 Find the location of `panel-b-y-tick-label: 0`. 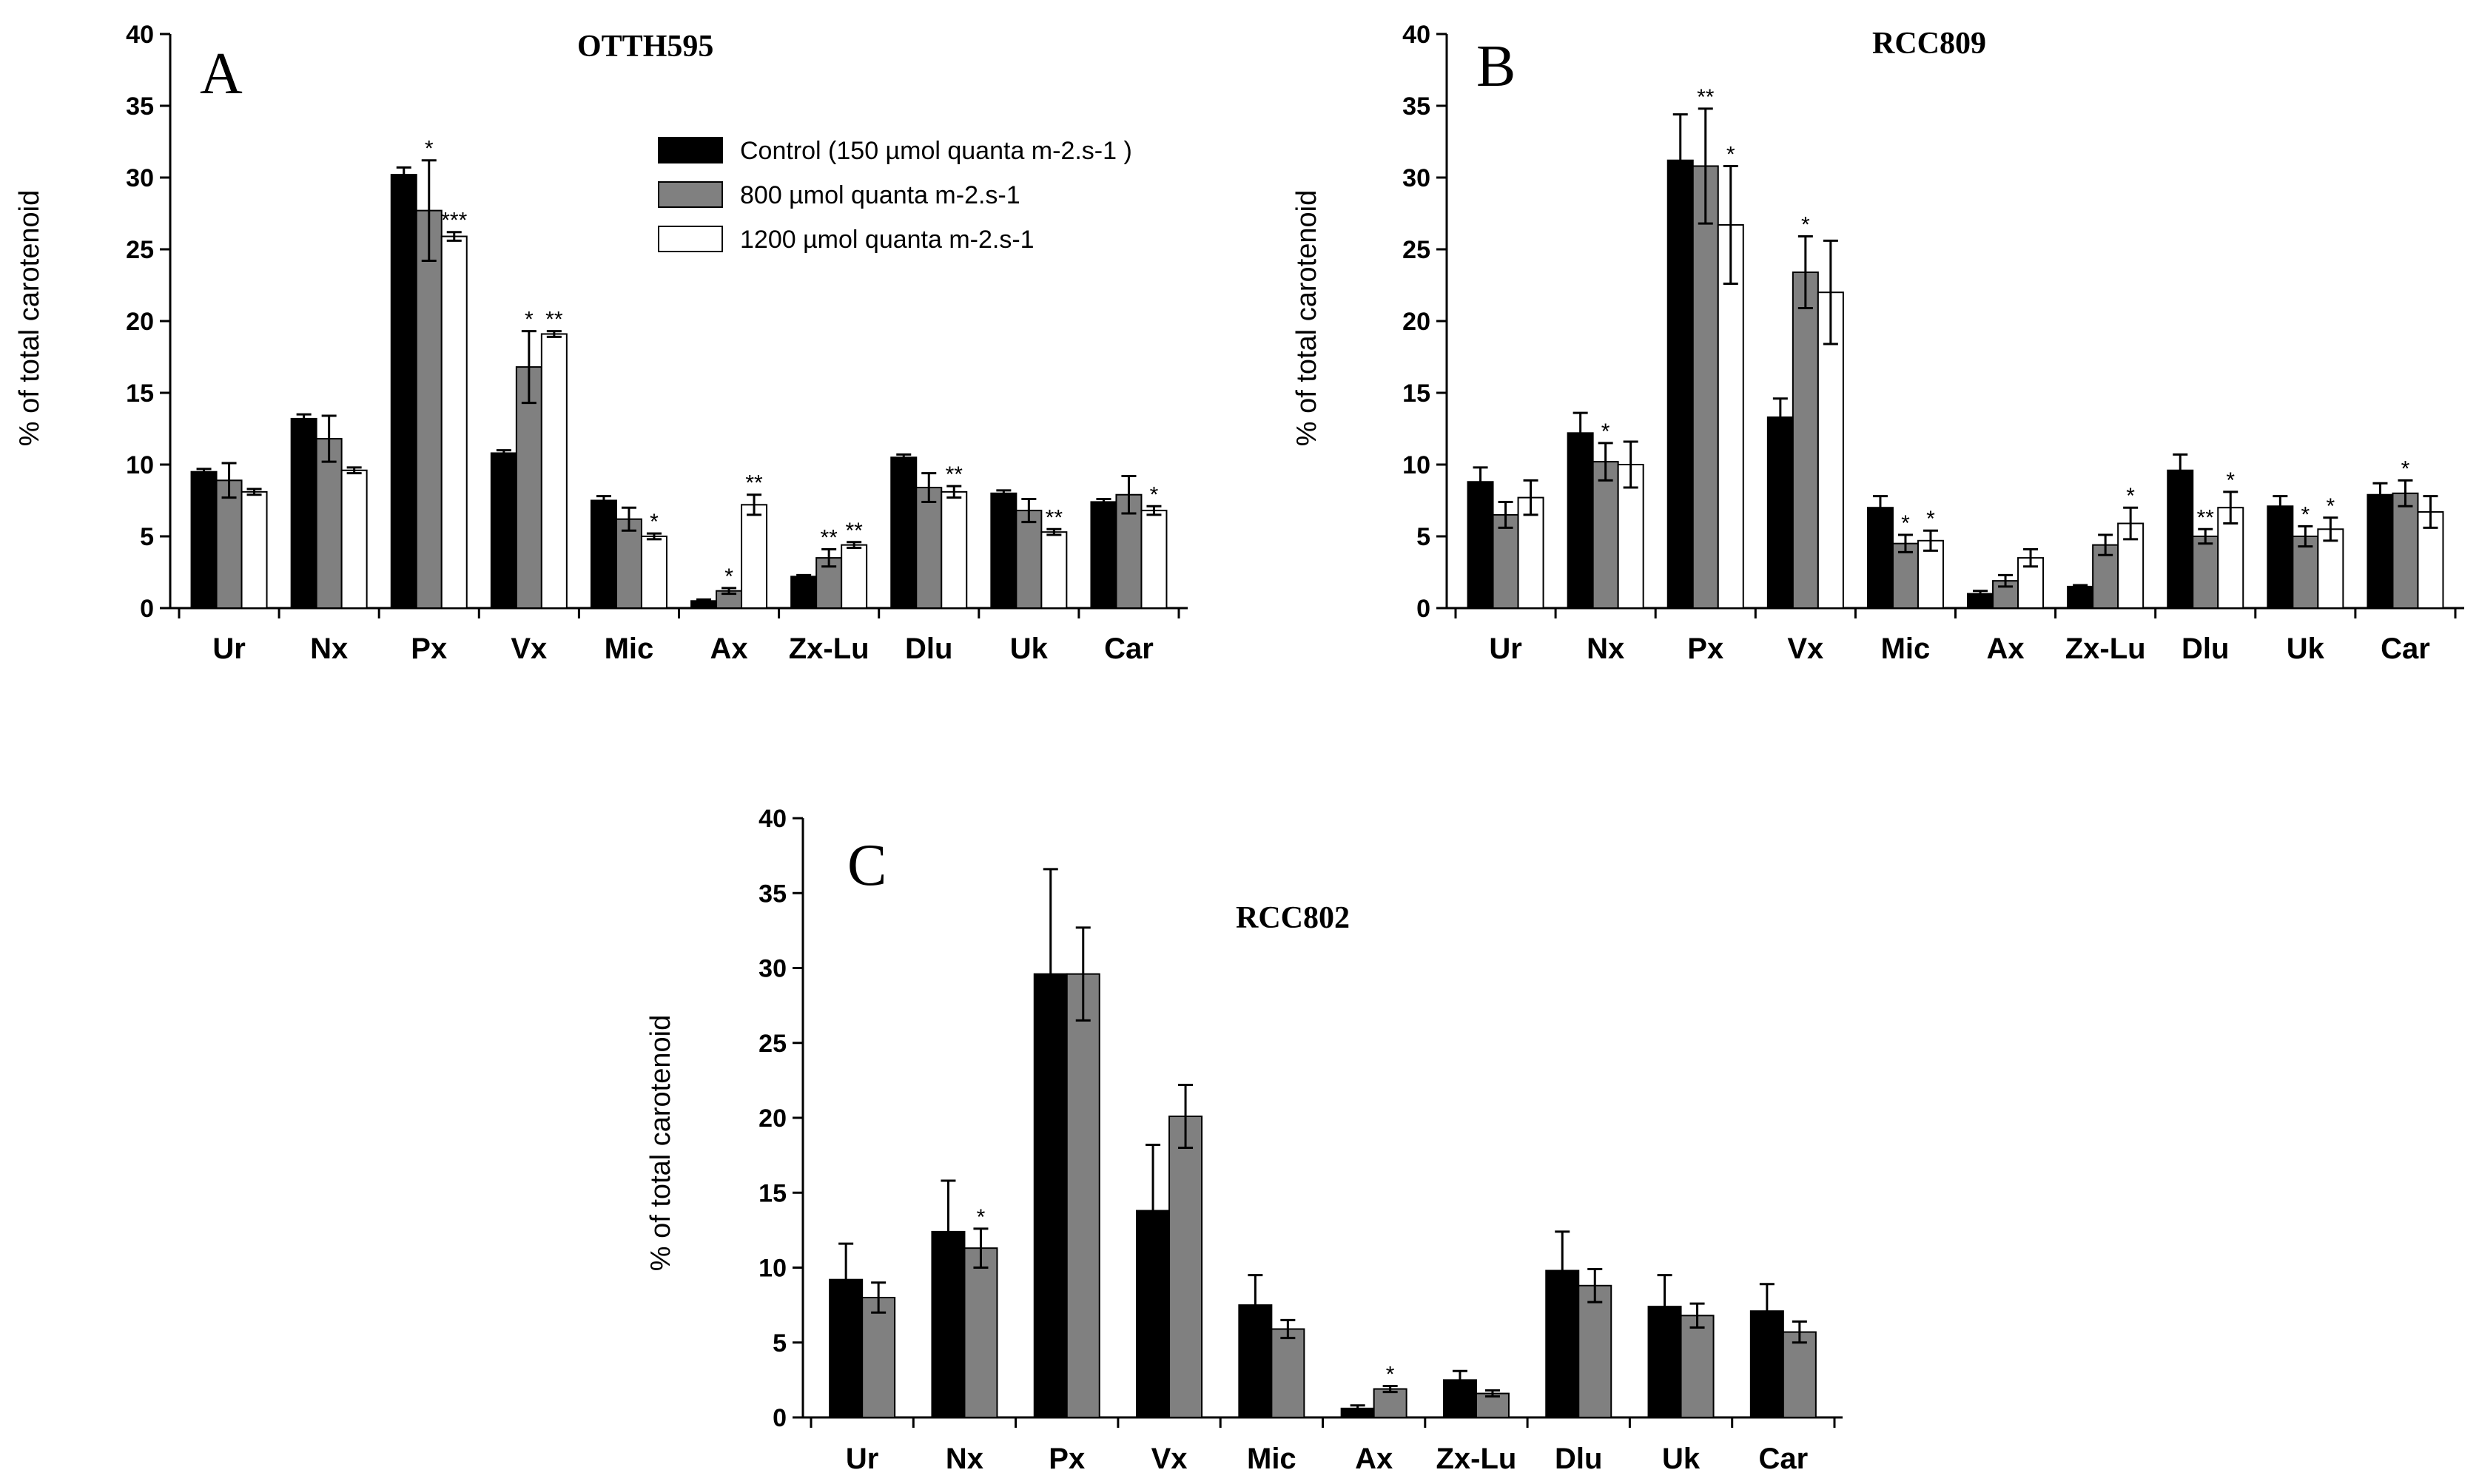

panel-b-y-tick-label: 0 is located at coordinates (1423, 609).